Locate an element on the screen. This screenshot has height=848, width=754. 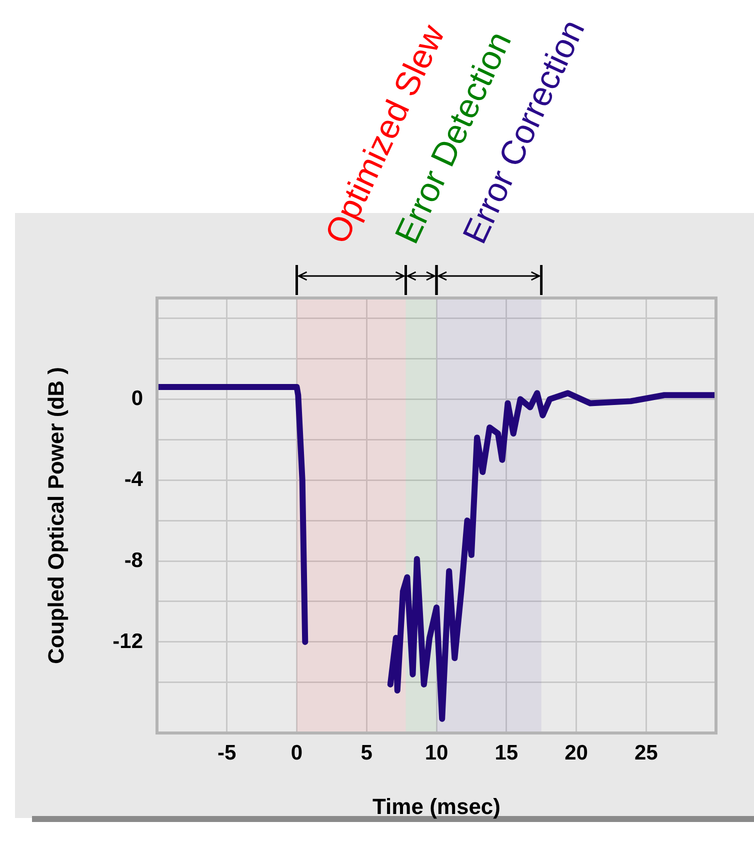
x-tick-label: -5 is located at coordinates (227, 752).